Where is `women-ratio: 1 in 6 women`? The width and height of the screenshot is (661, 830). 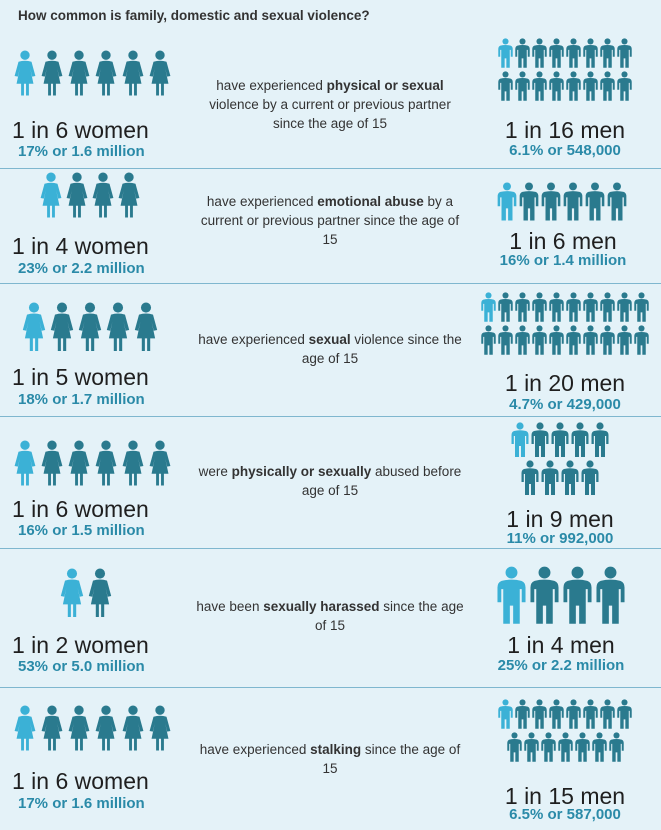 women-ratio: 1 in 6 women is located at coordinates (80, 509).